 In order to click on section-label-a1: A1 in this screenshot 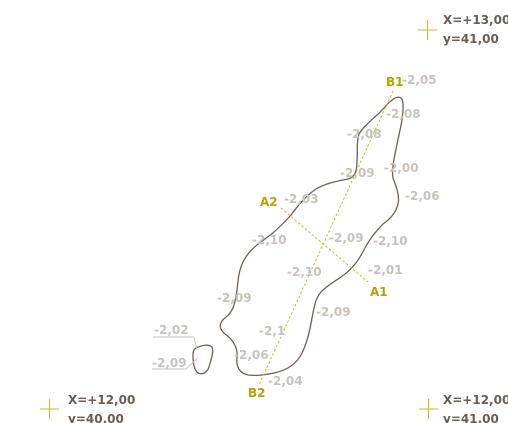, I will do `click(379, 292)`.